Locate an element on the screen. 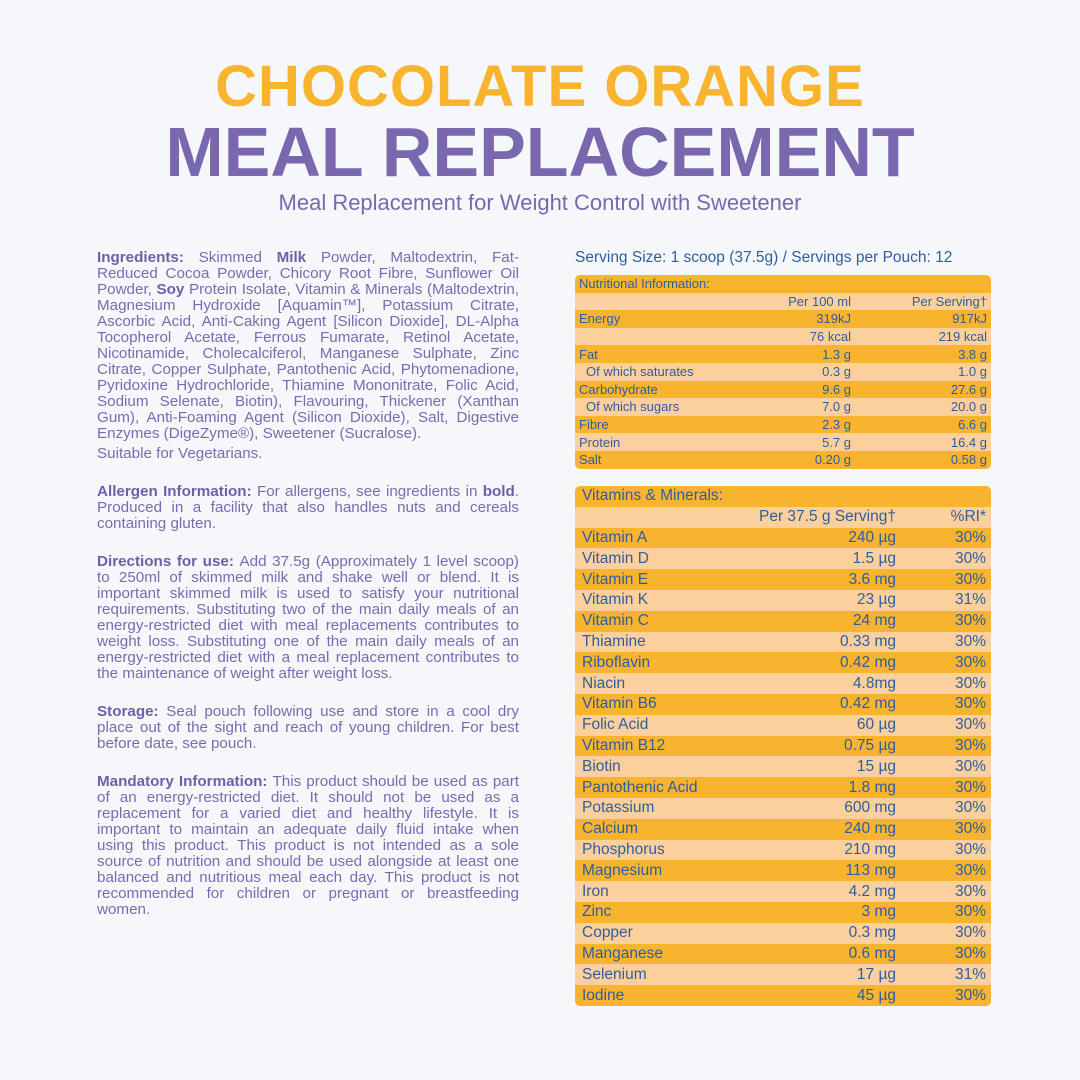  row-value-1: Per 37.5 g Serving† is located at coordinates (827, 517).